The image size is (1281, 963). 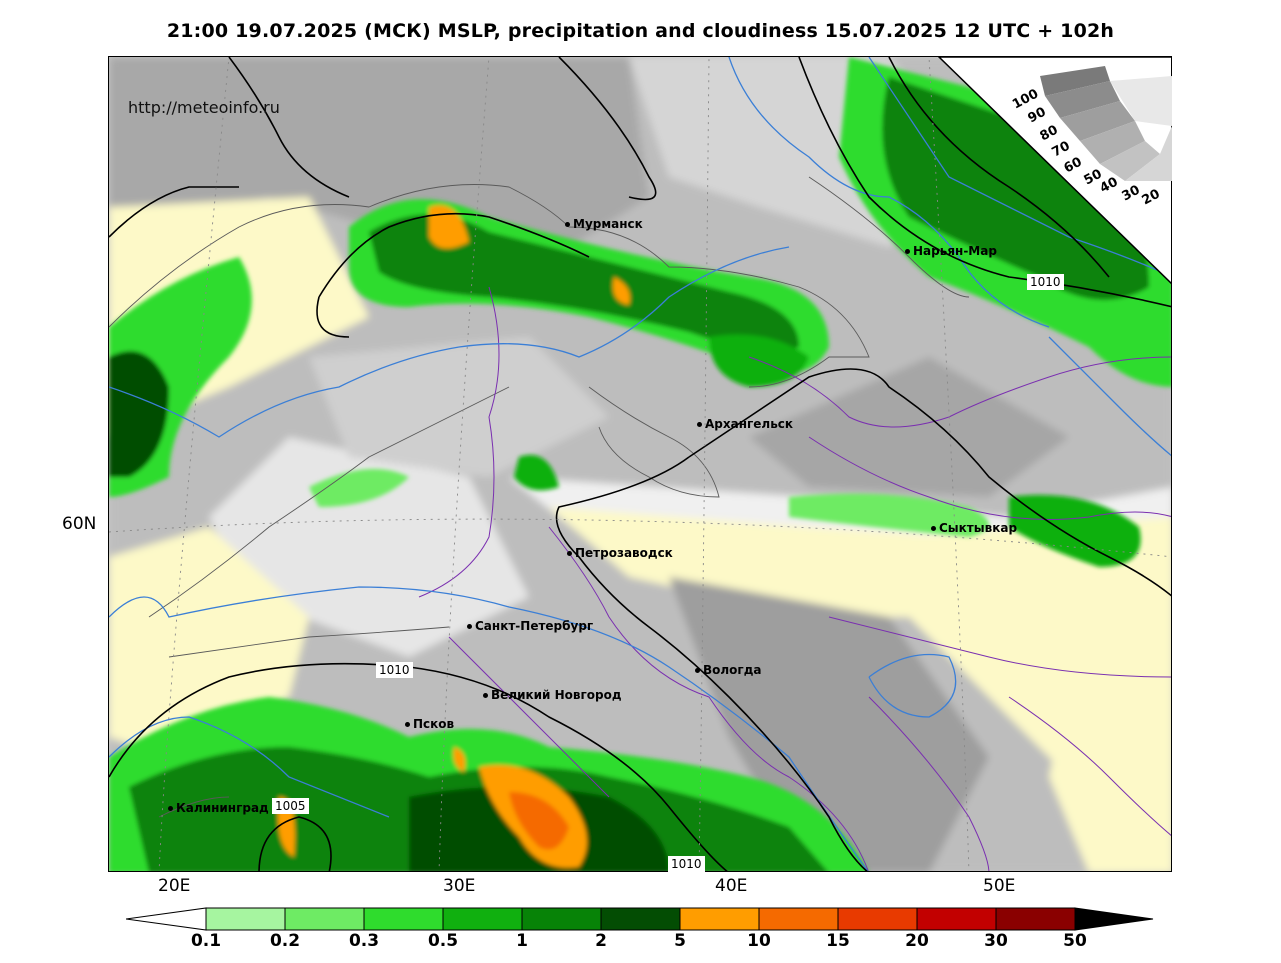 I want to click on colorbar-tick-label: 2, so click(x=601, y=941).